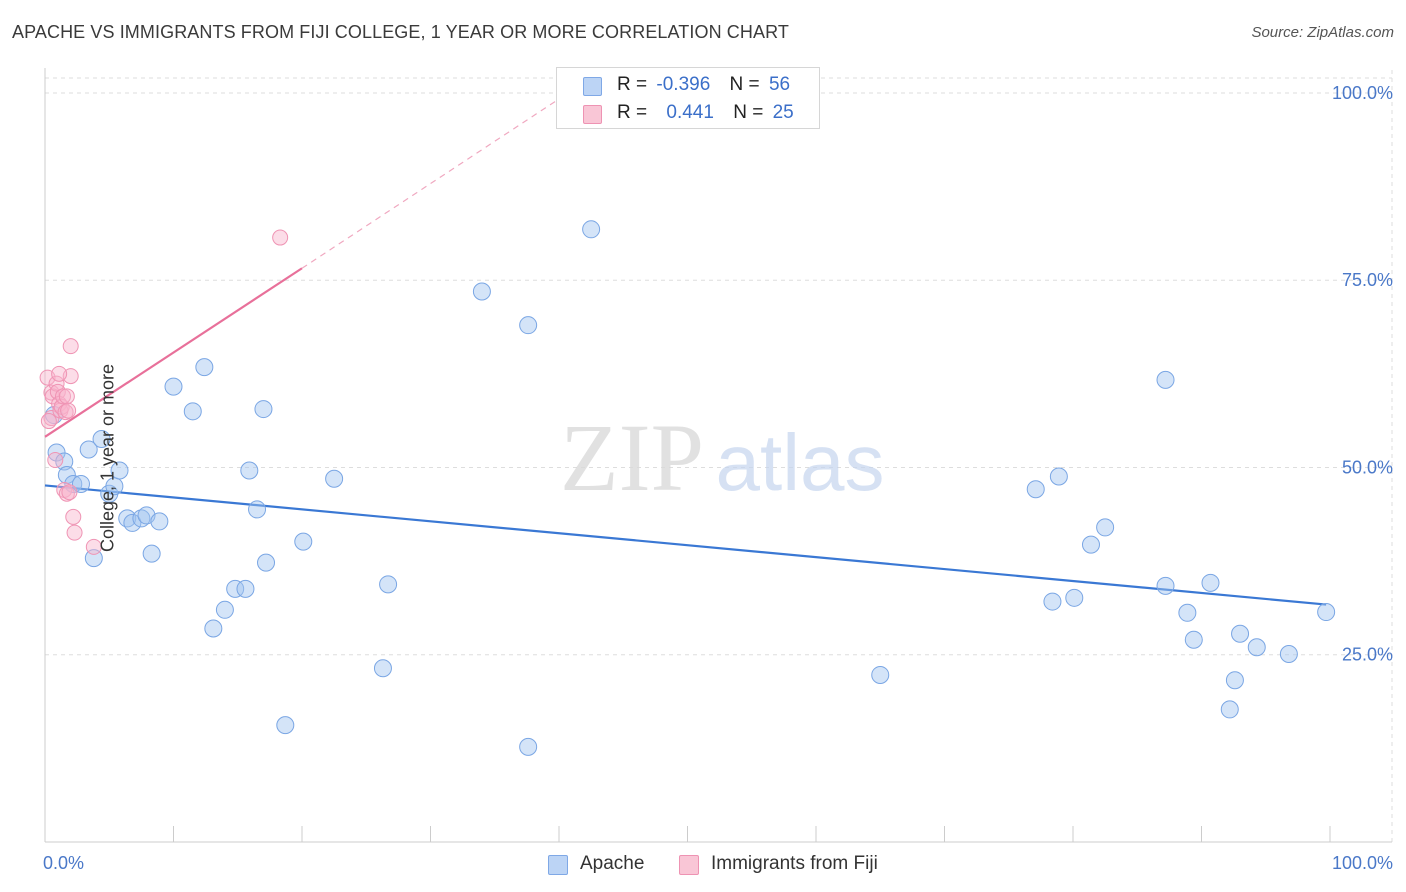  I want to click on apache-r-value: -0.396, so click(683, 84).